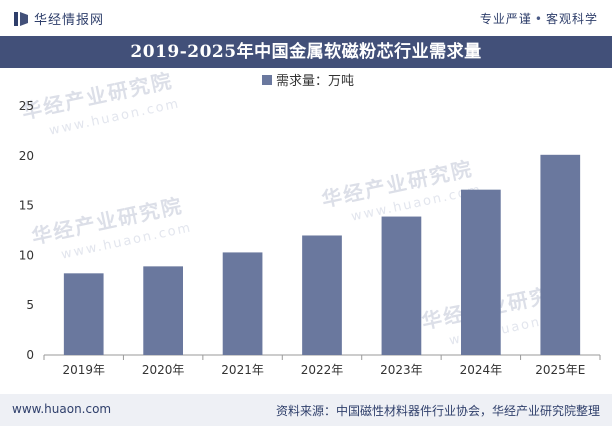 The height and width of the screenshot is (426, 612). I want to click on top-bar: 华经情报网 专业严谨 • 客观科学, so click(306, 18).